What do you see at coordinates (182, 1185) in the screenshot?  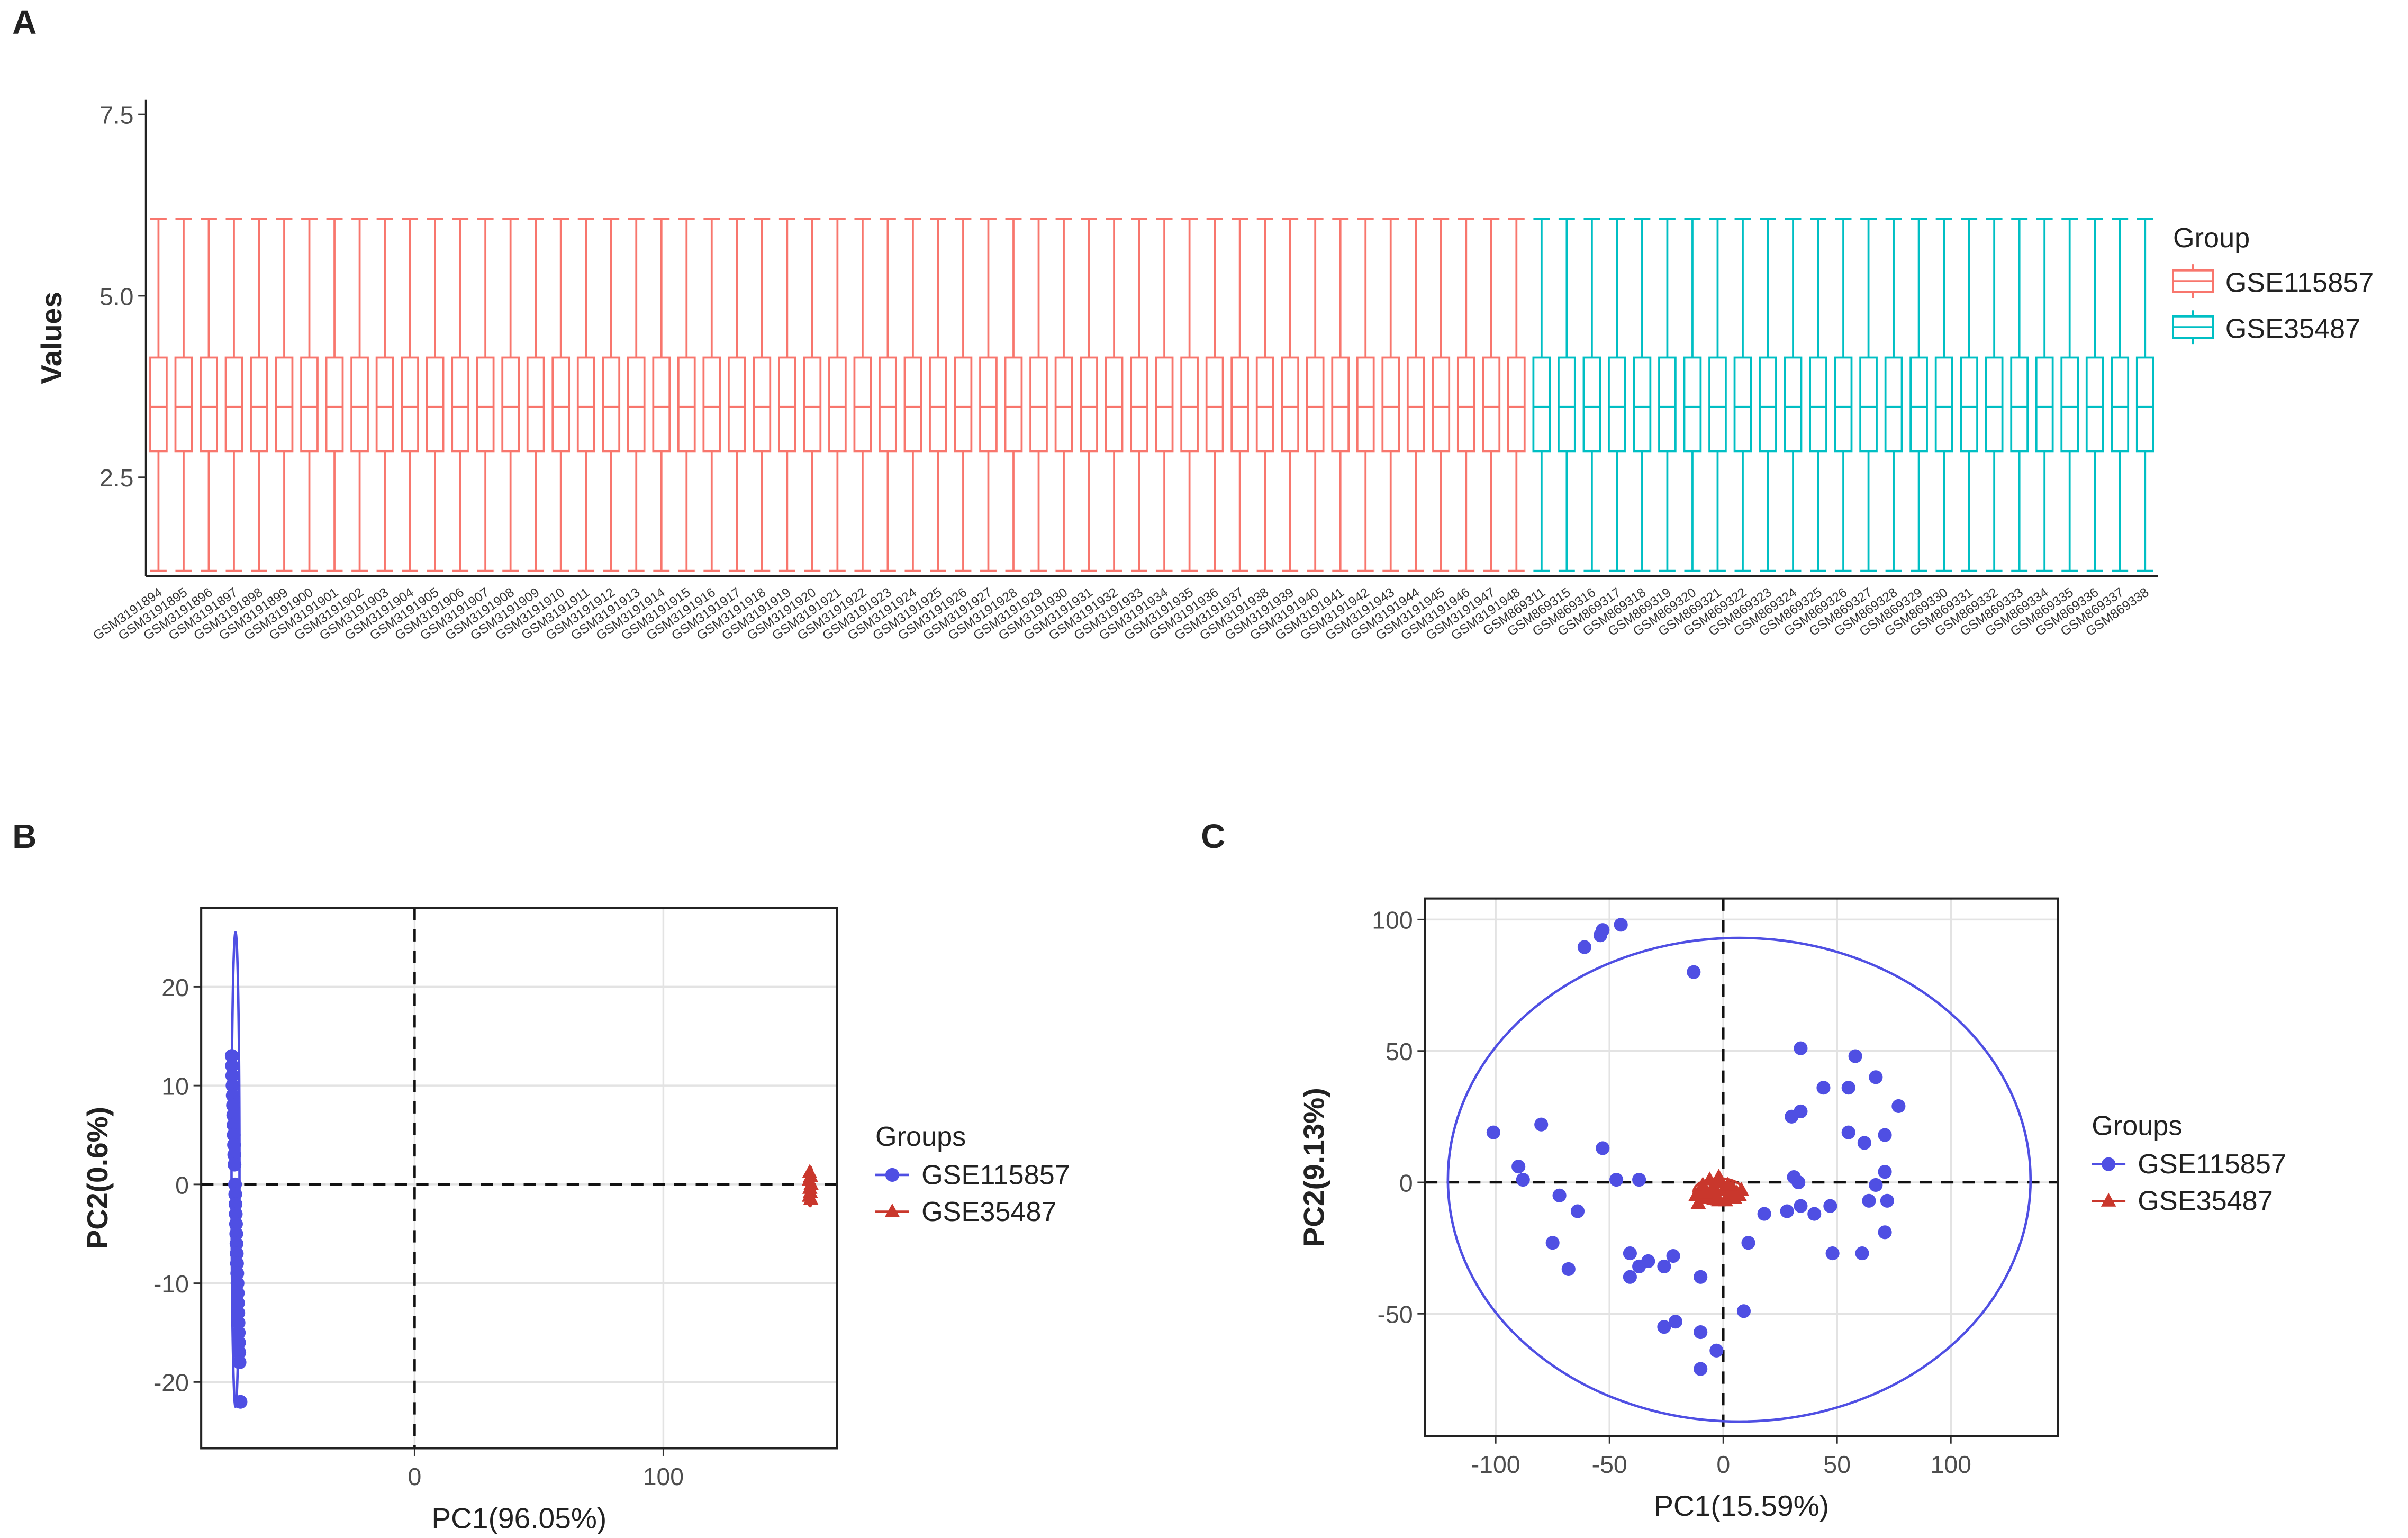 I see `y-tick-label: 0` at bounding box center [182, 1185].